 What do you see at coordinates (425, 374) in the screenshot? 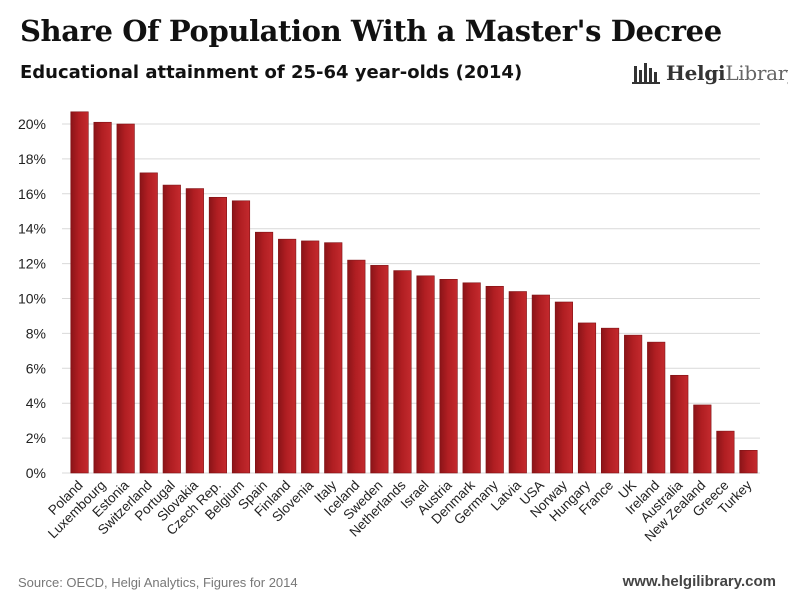
I see `bar-israel` at bounding box center [425, 374].